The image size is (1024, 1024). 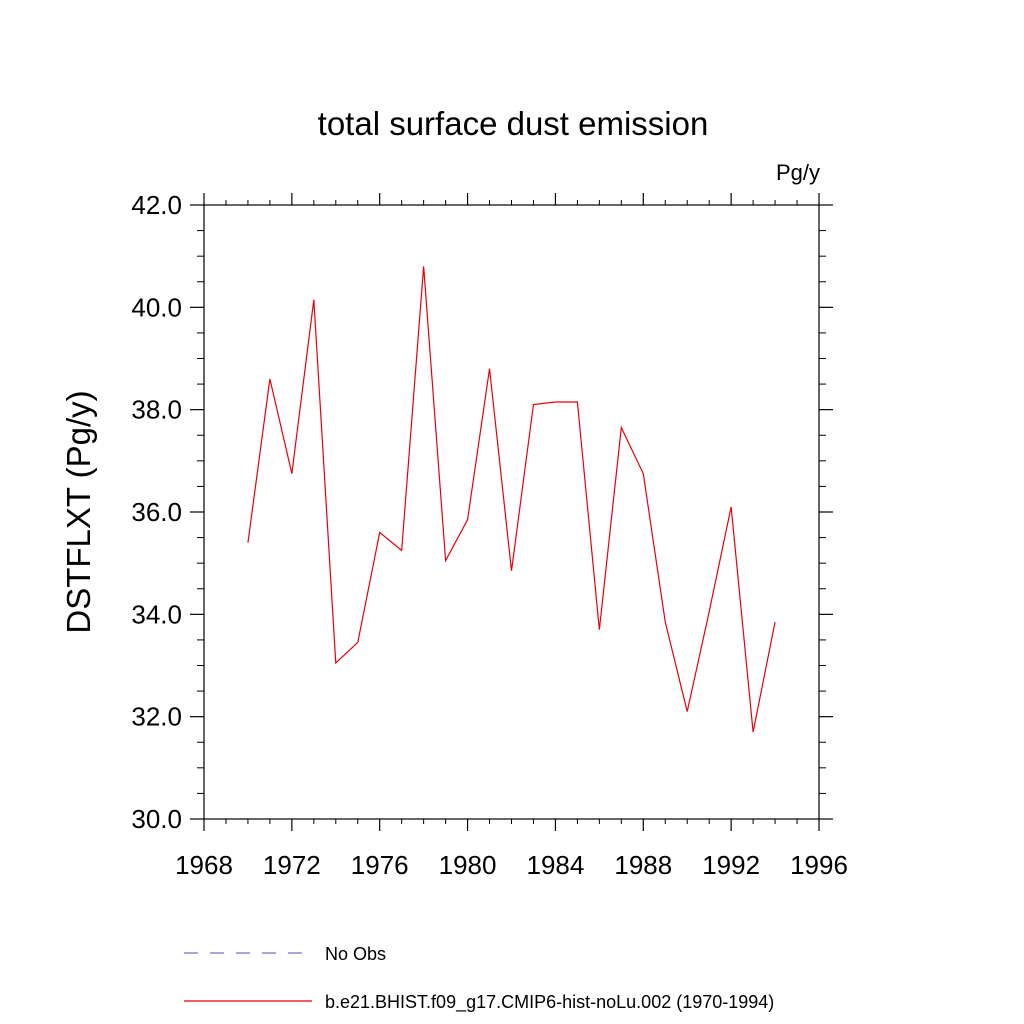 What do you see at coordinates (355, 954) in the screenshot?
I see `legend-label-0: No Obs` at bounding box center [355, 954].